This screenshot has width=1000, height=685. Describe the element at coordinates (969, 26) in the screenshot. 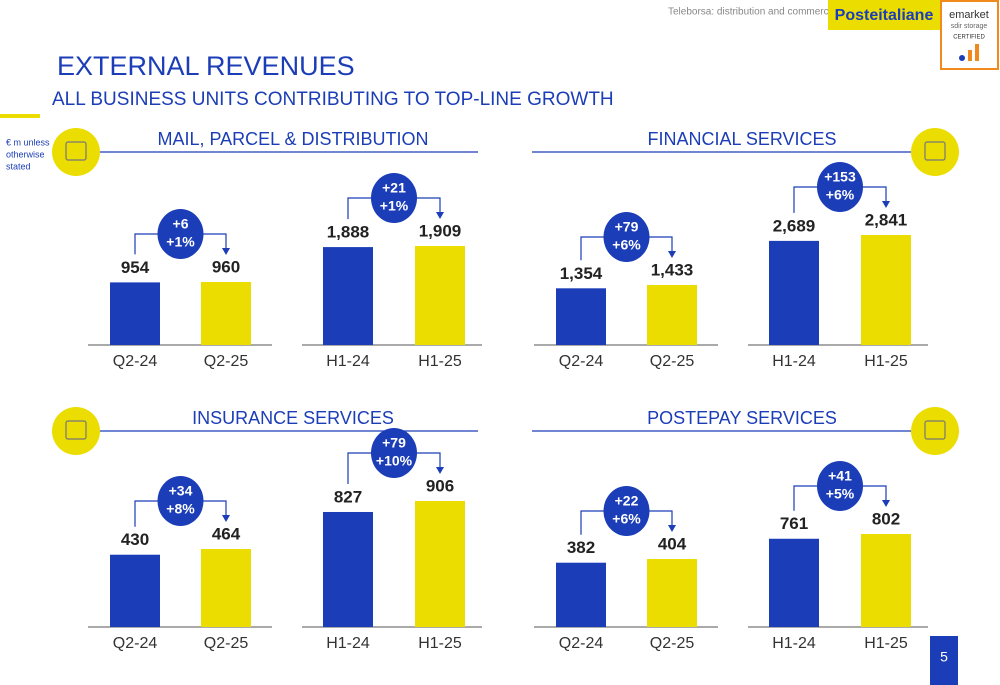

I see `badge-text: sdir storage` at that location.